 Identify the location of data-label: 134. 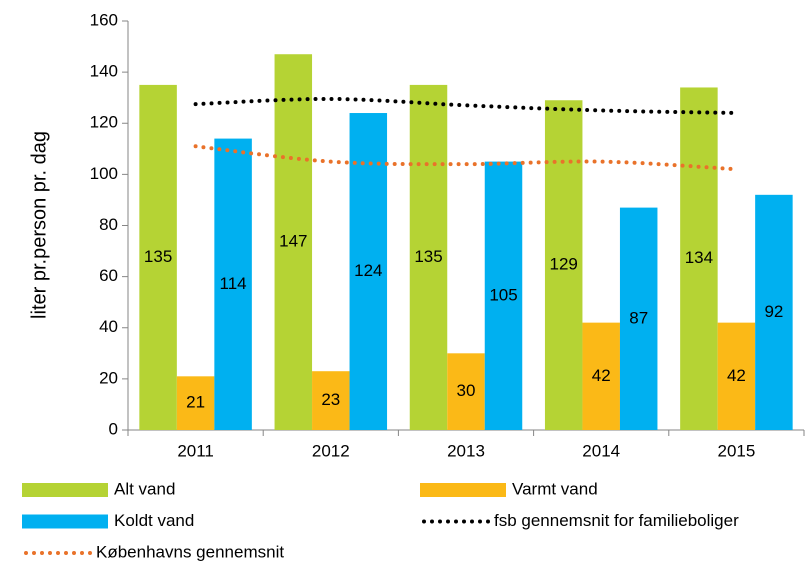
(699, 257).